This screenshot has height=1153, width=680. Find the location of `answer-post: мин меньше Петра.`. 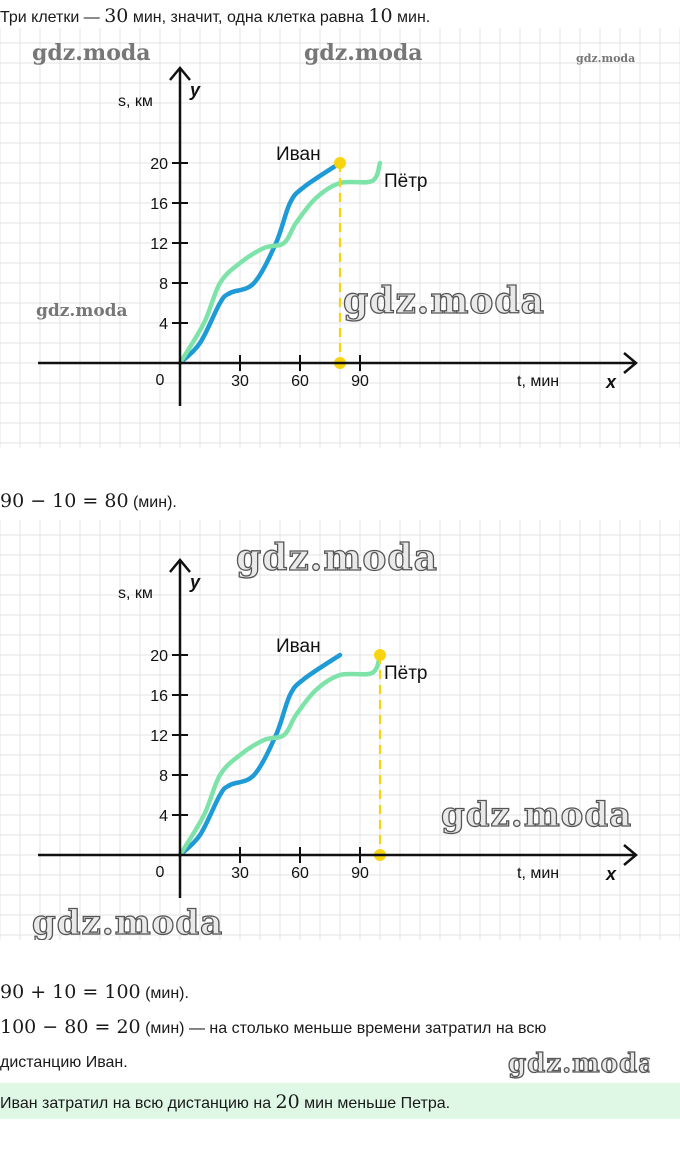

answer-post: мин меньше Петра. is located at coordinates (375, 1103).